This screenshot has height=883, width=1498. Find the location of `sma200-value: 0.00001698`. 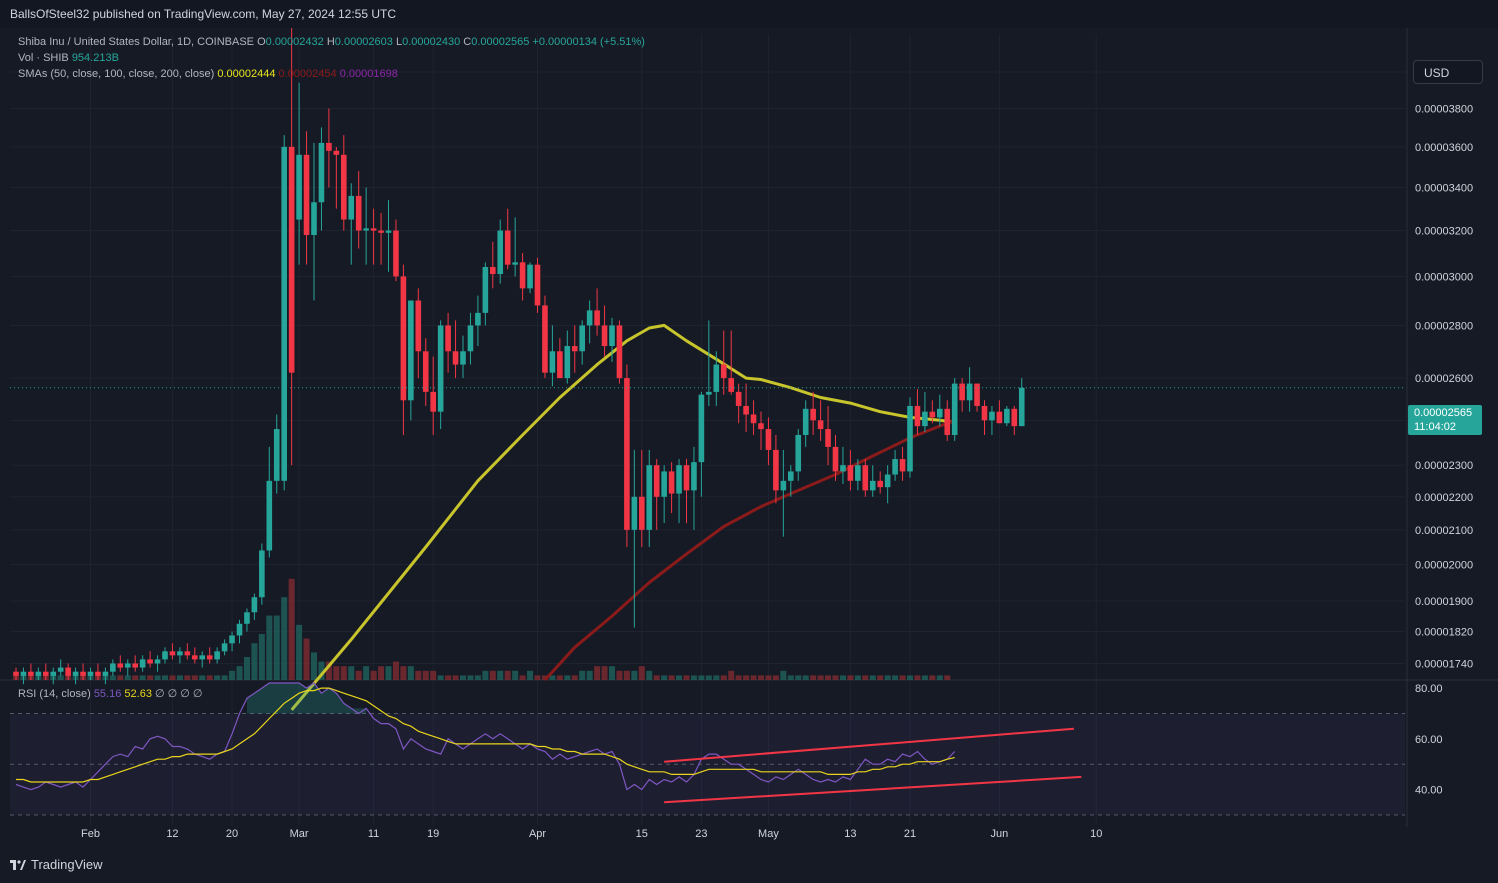

sma200-value: 0.00001698 is located at coordinates (368, 74).